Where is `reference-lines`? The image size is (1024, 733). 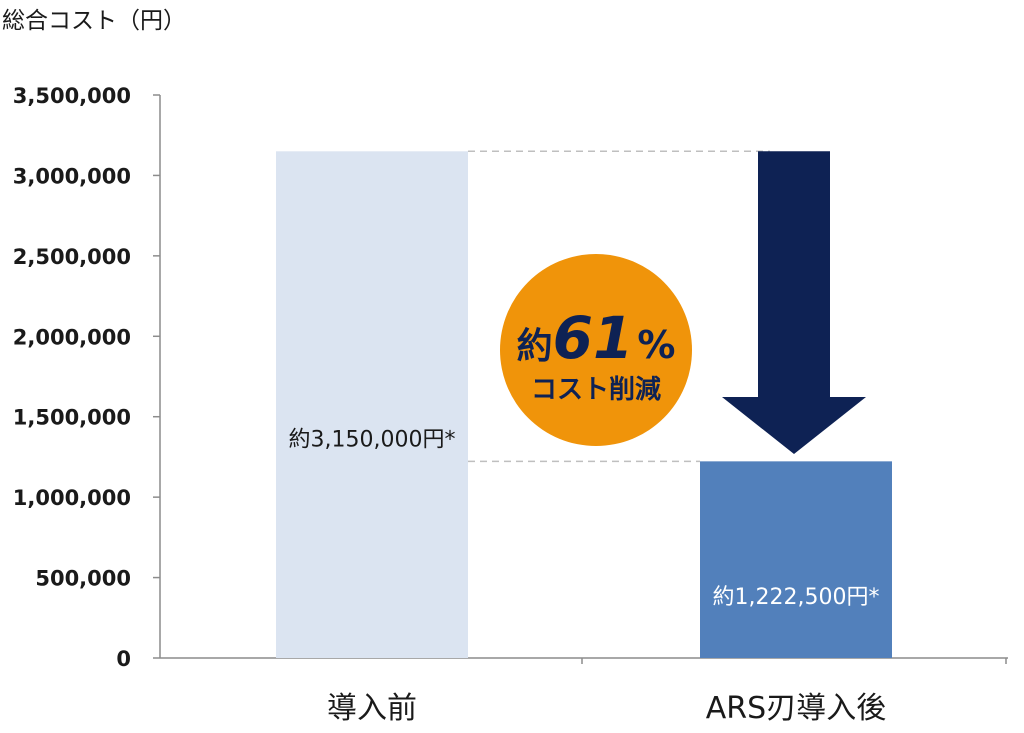 reference-lines is located at coordinates (619, 306).